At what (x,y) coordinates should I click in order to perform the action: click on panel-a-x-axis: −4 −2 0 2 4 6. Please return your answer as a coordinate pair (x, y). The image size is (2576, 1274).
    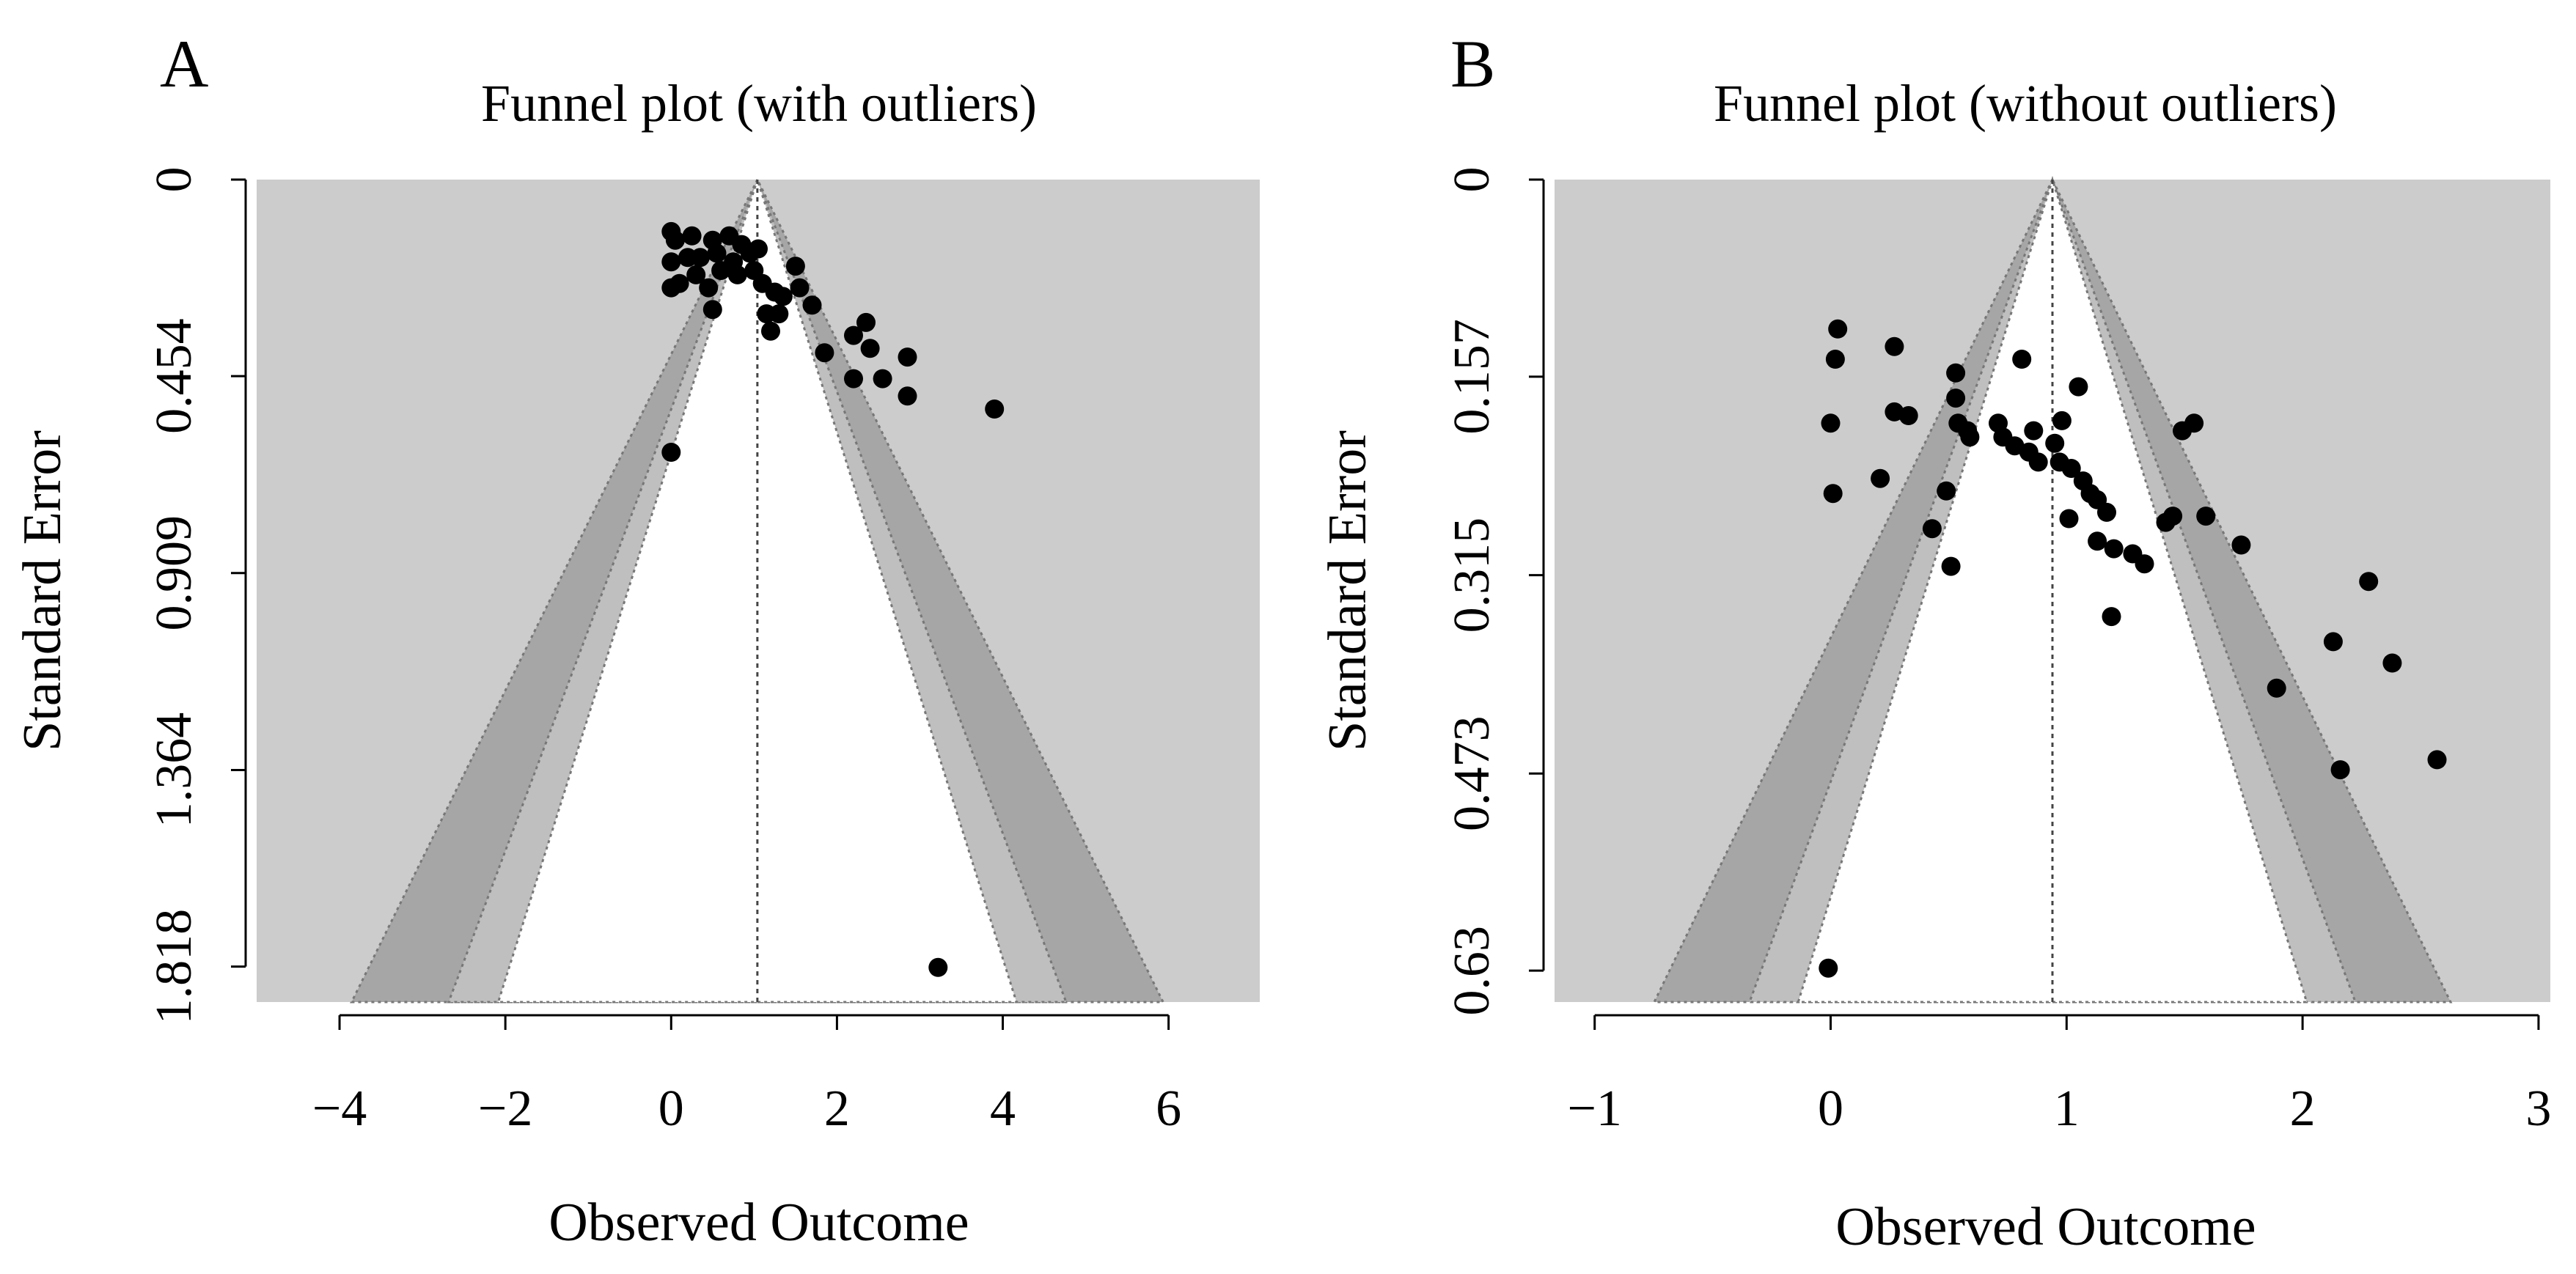
    Looking at the image, I should click on (747, 1075).